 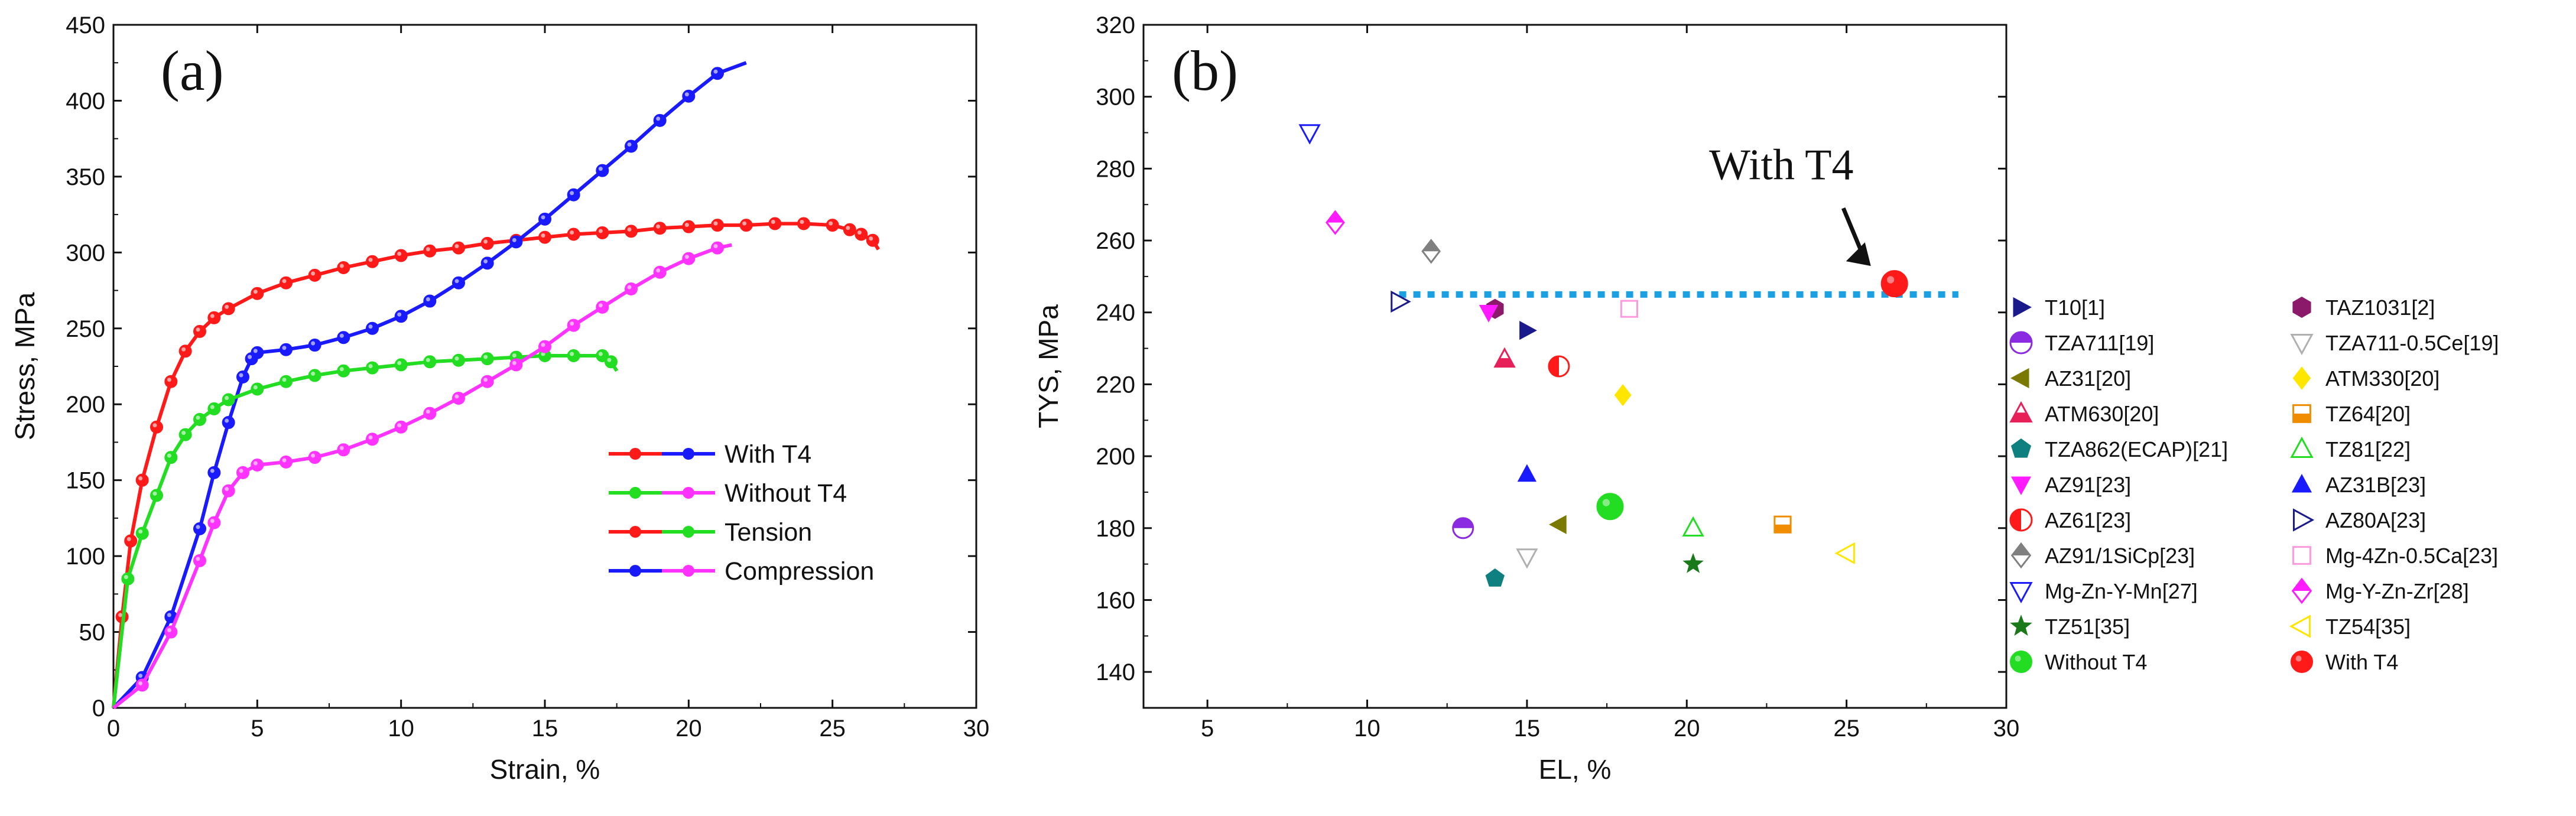 What do you see at coordinates (85, 557) in the screenshot?
I see `y-tick-label: 100` at bounding box center [85, 557].